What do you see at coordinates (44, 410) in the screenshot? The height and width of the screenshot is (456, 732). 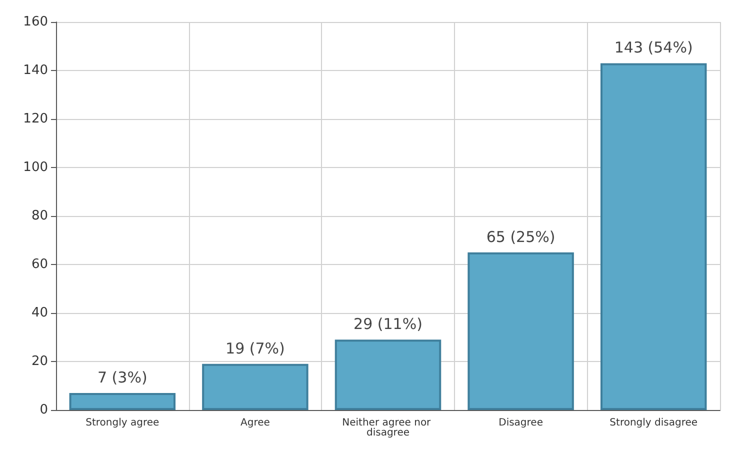 I see `y-tick-label: 0` at bounding box center [44, 410].